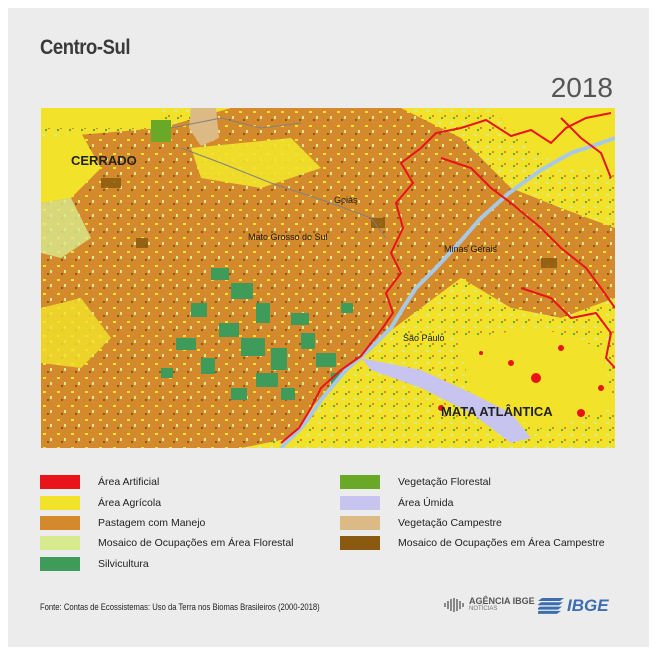  What do you see at coordinates (100, 503) in the screenshot?
I see `legend-item-area-agricola: Área Agrícola` at bounding box center [100, 503].